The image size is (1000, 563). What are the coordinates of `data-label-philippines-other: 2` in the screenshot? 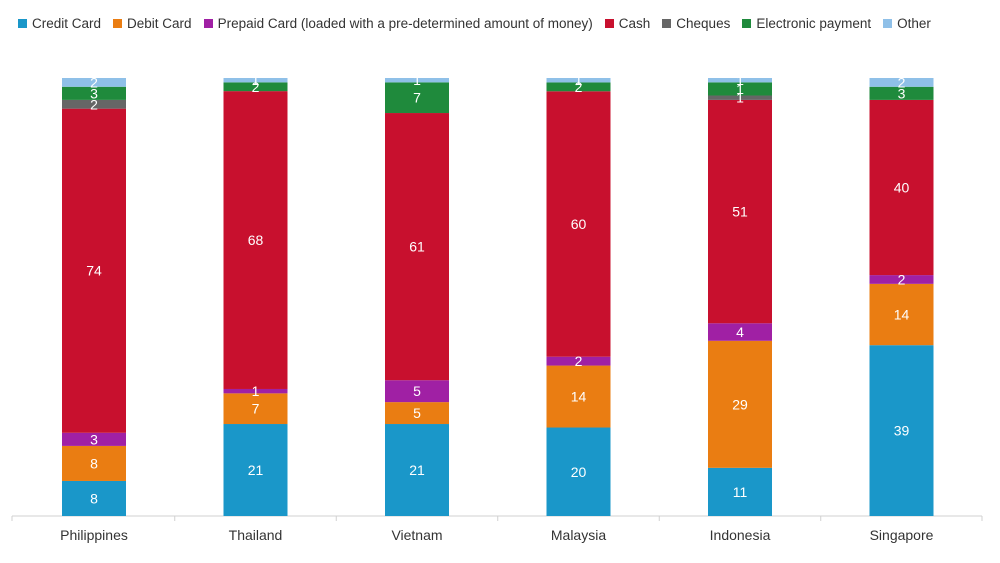 It's located at (94, 82).